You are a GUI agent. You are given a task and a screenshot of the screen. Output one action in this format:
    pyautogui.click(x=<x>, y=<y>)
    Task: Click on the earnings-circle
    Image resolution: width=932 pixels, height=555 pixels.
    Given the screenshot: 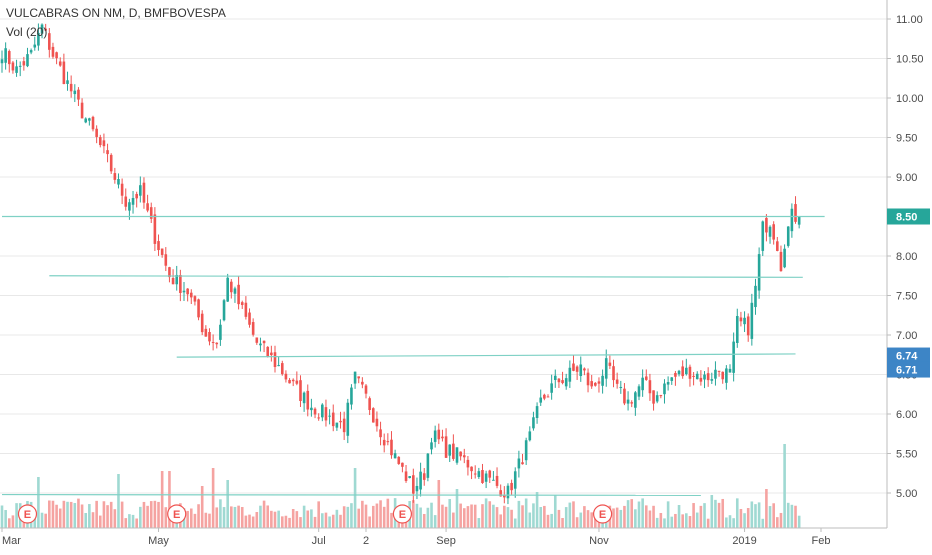 What is the action you would take?
    pyautogui.click(x=402, y=514)
    